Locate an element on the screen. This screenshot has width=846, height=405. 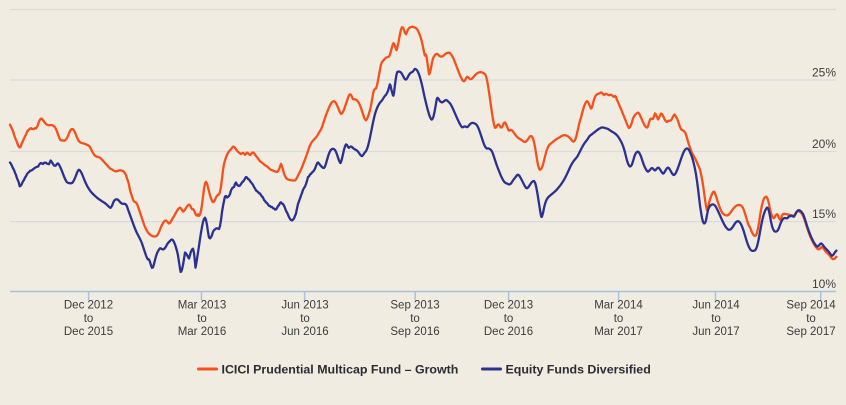
svg-text: Mar 2017 is located at coordinates (618, 332).